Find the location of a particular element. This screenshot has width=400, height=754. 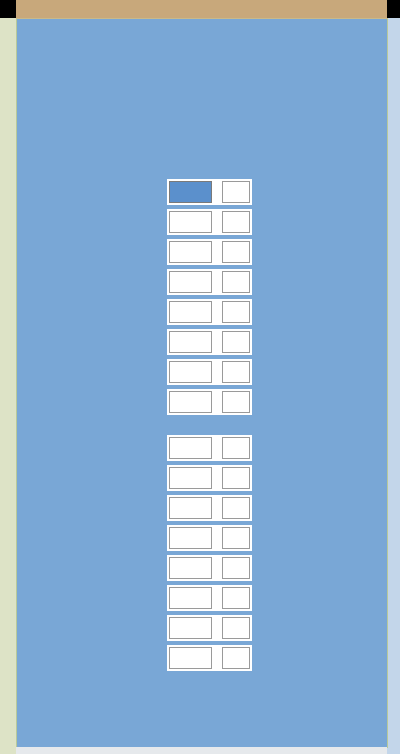

top-left-corner is located at coordinates (8, 9).